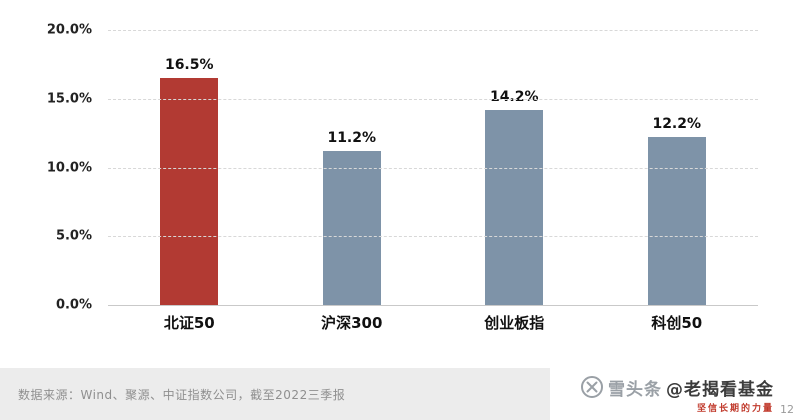 The width and height of the screenshot is (800, 420). I want to click on bar-column: 16.5%, so click(189, 181).